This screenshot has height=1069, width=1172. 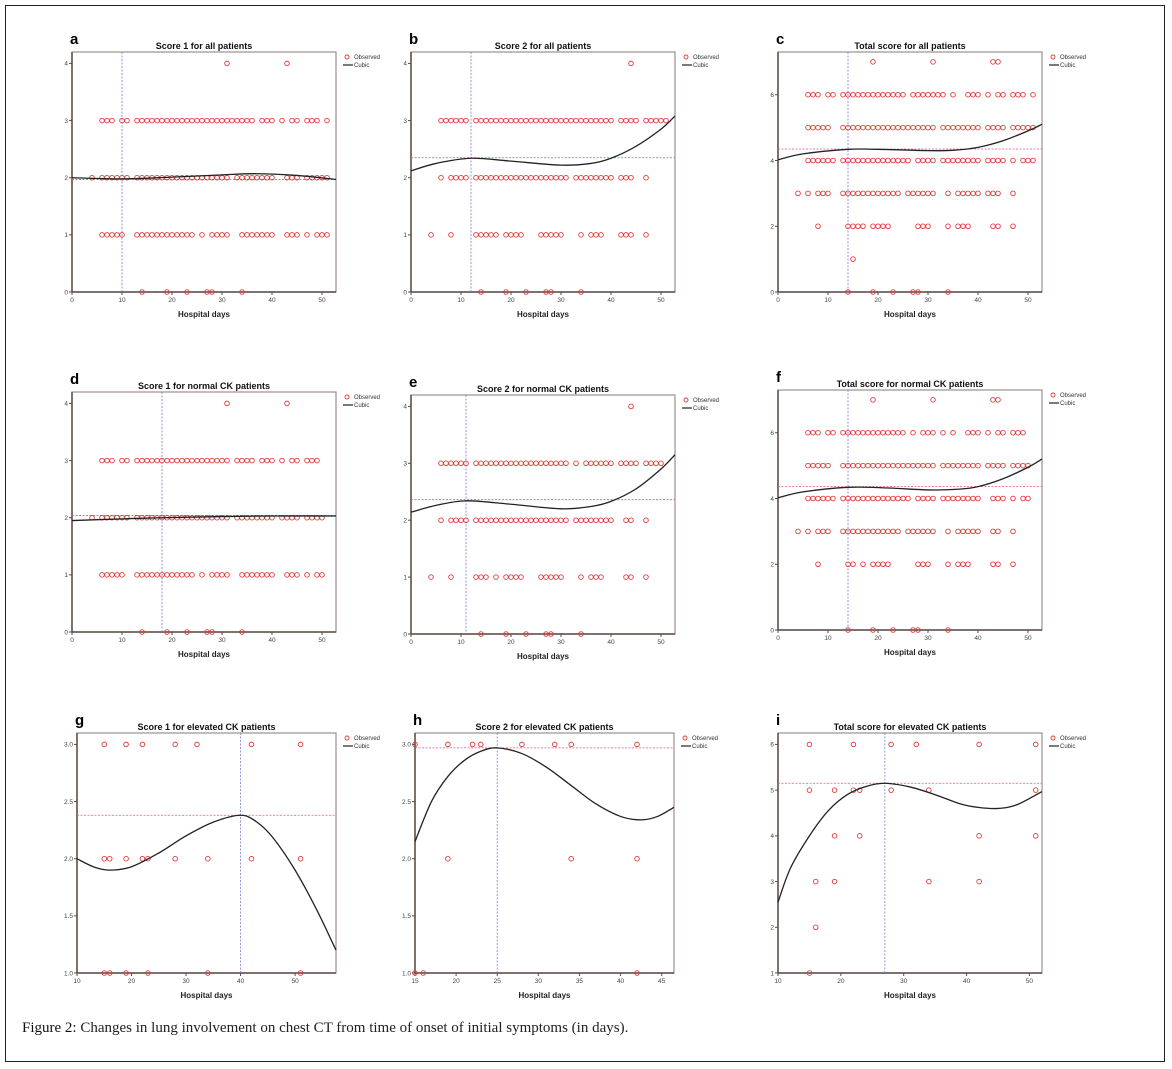 What do you see at coordinates (772, 95) in the screenshot?
I see `y-tick-label: 6` at bounding box center [772, 95].